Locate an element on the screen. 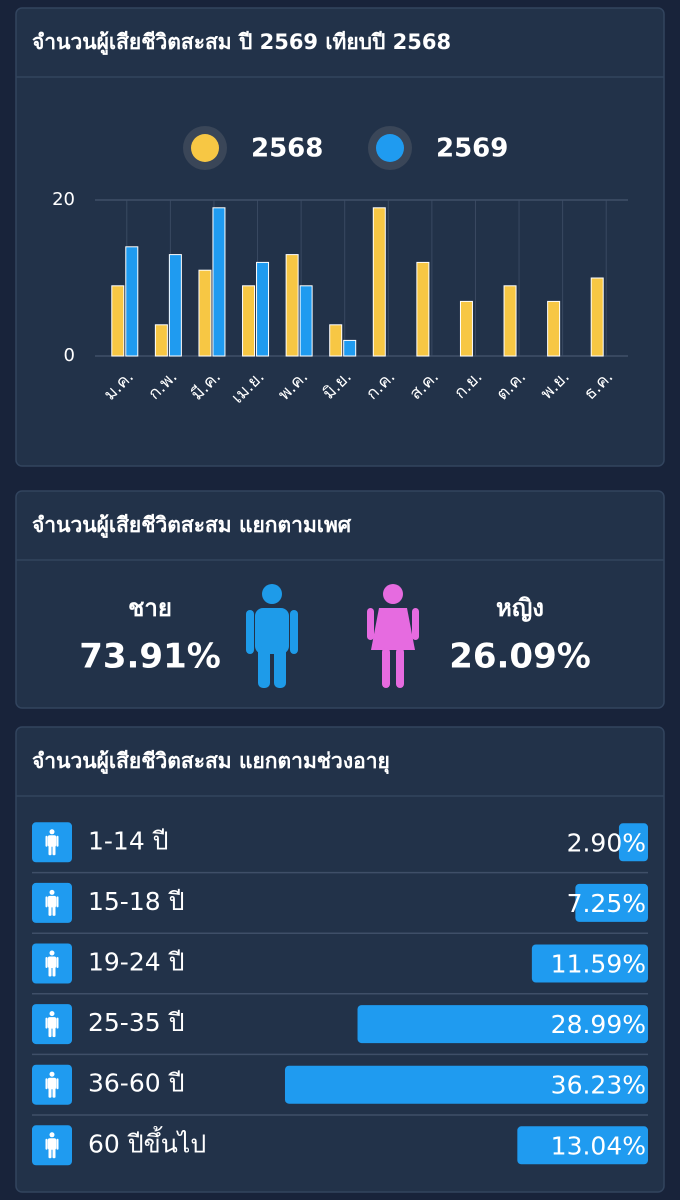 The image size is (680, 1200). age-label: 25-35 ปี is located at coordinates (136, 1022).